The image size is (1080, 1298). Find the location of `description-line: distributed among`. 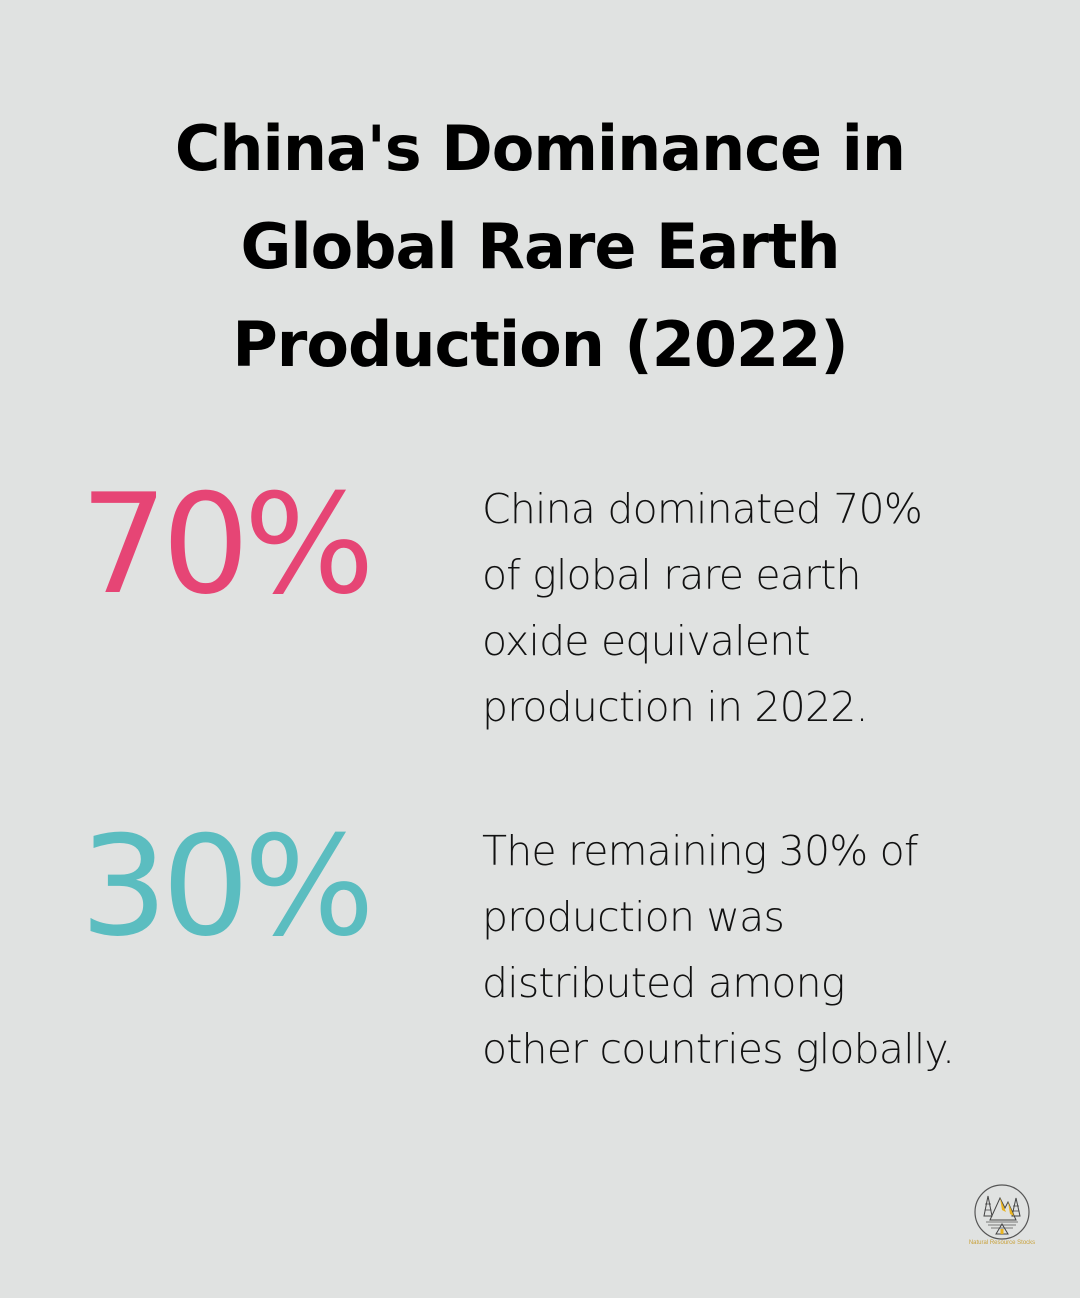

description-line: distributed among is located at coordinates (663, 983).